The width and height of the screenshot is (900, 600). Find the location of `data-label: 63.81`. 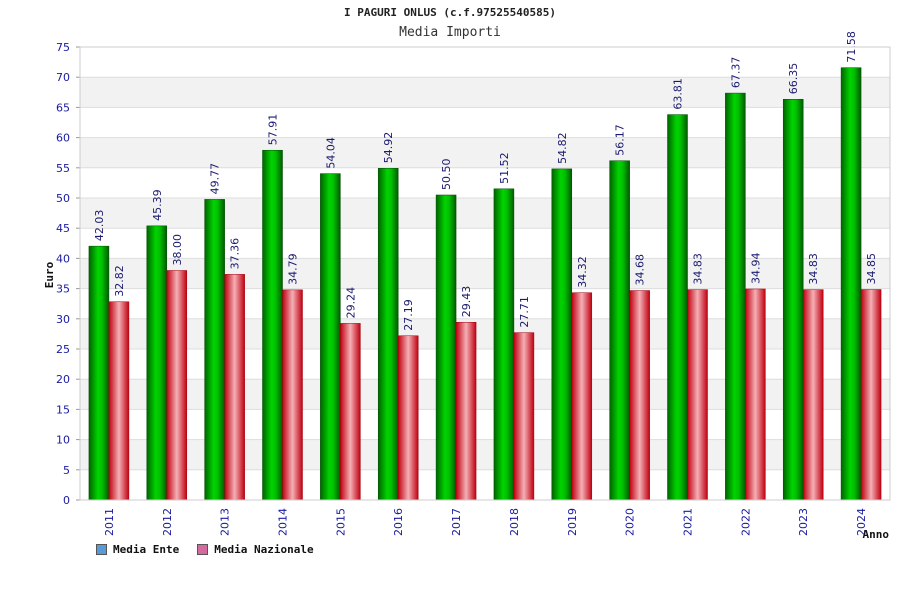

data-label: 63.81 is located at coordinates (678, 94).